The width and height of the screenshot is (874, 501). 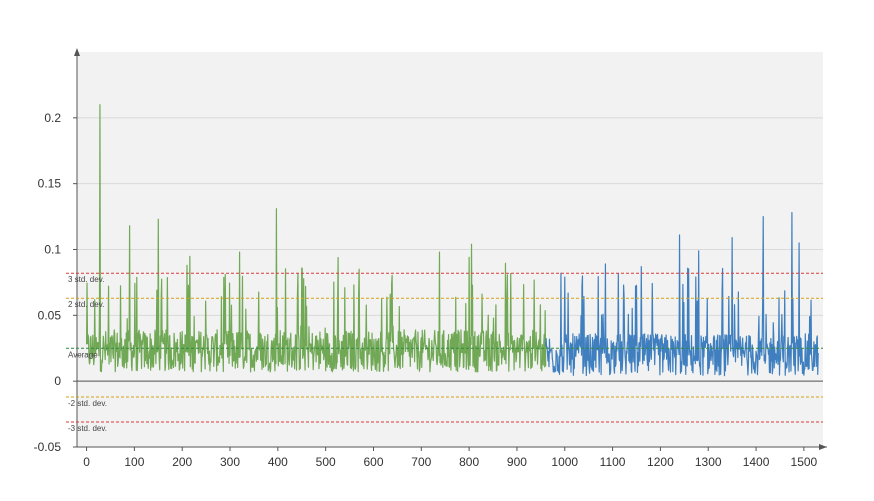 What do you see at coordinates (756, 462) in the screenshot?
I see `x-tick-label-14: 1400` at bounding box center [756, 462].